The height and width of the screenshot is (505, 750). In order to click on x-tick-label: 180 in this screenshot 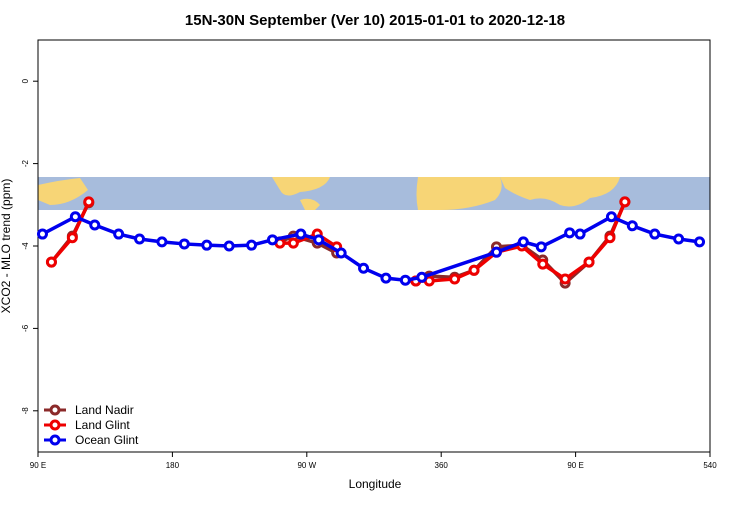, I will do `click(173, 465)`.